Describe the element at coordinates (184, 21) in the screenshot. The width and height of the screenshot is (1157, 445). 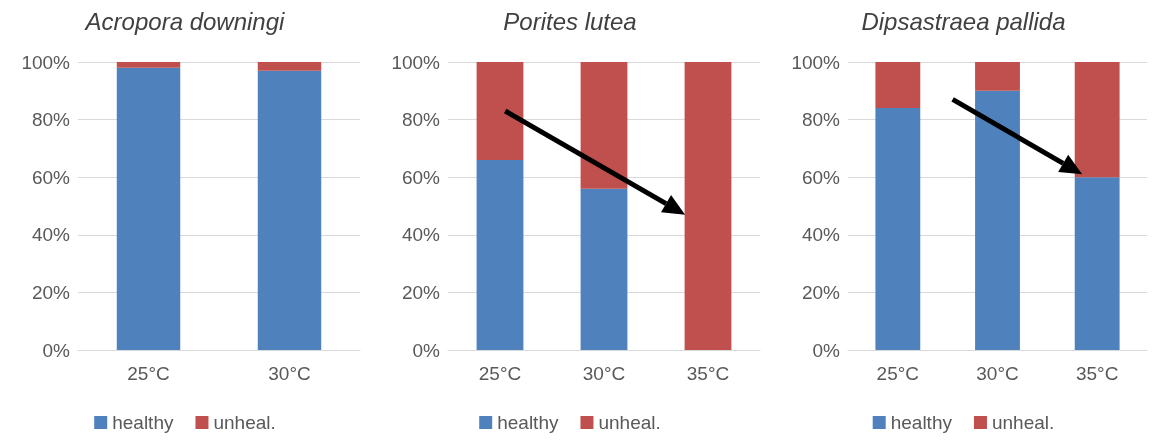
I see `chart-title: Acropora downingi` at that location.